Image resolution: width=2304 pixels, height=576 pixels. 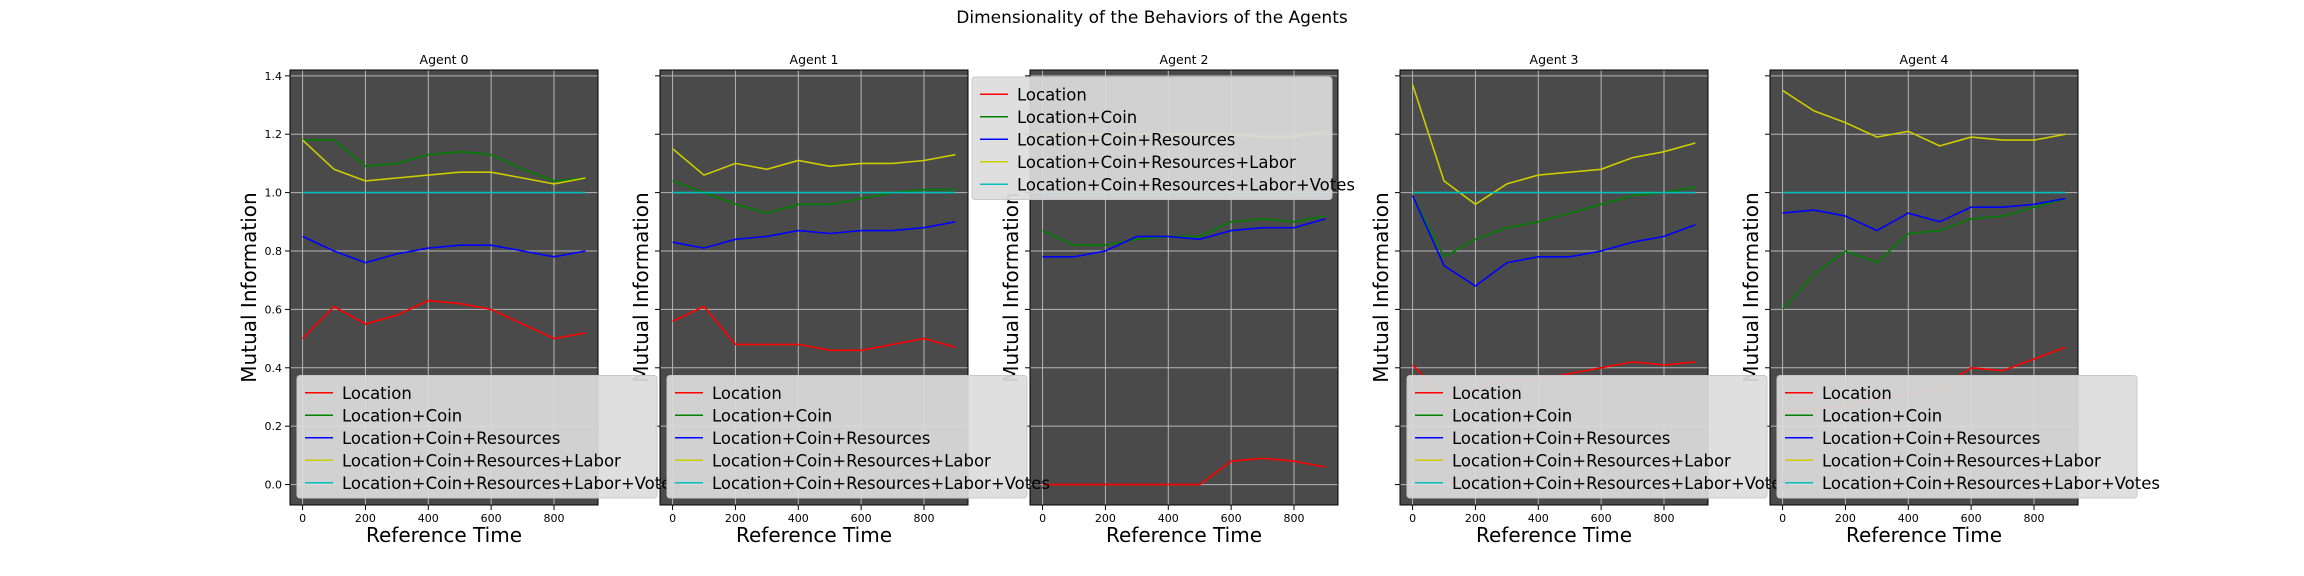 What do you see at coordinates (274, 309) in the screenshot?
I see `y-tick-label: 0.6` at bounding box center [274, 309].